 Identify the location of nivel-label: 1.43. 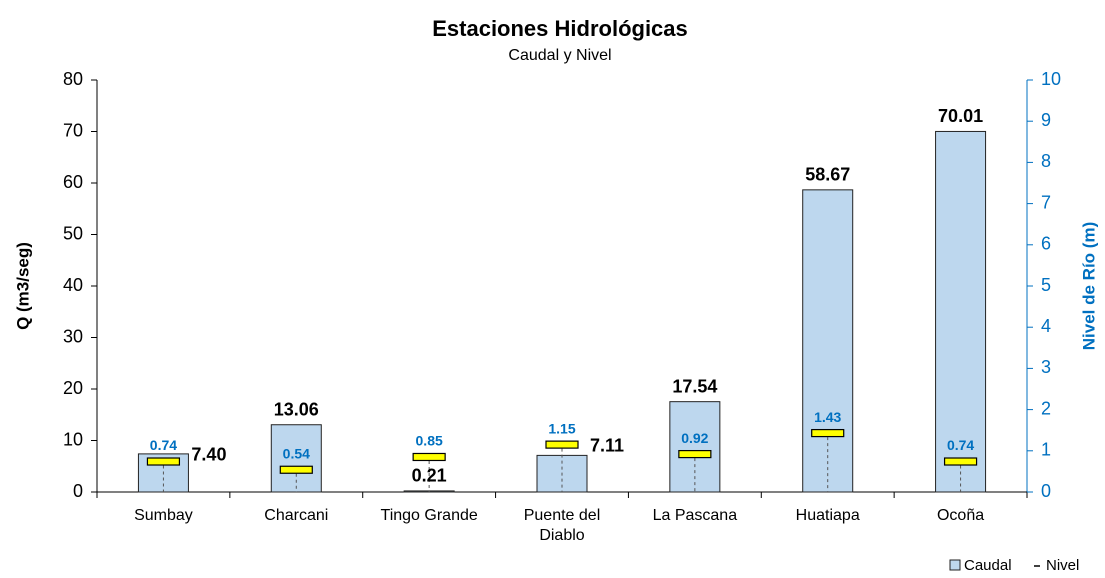
(827, 417).